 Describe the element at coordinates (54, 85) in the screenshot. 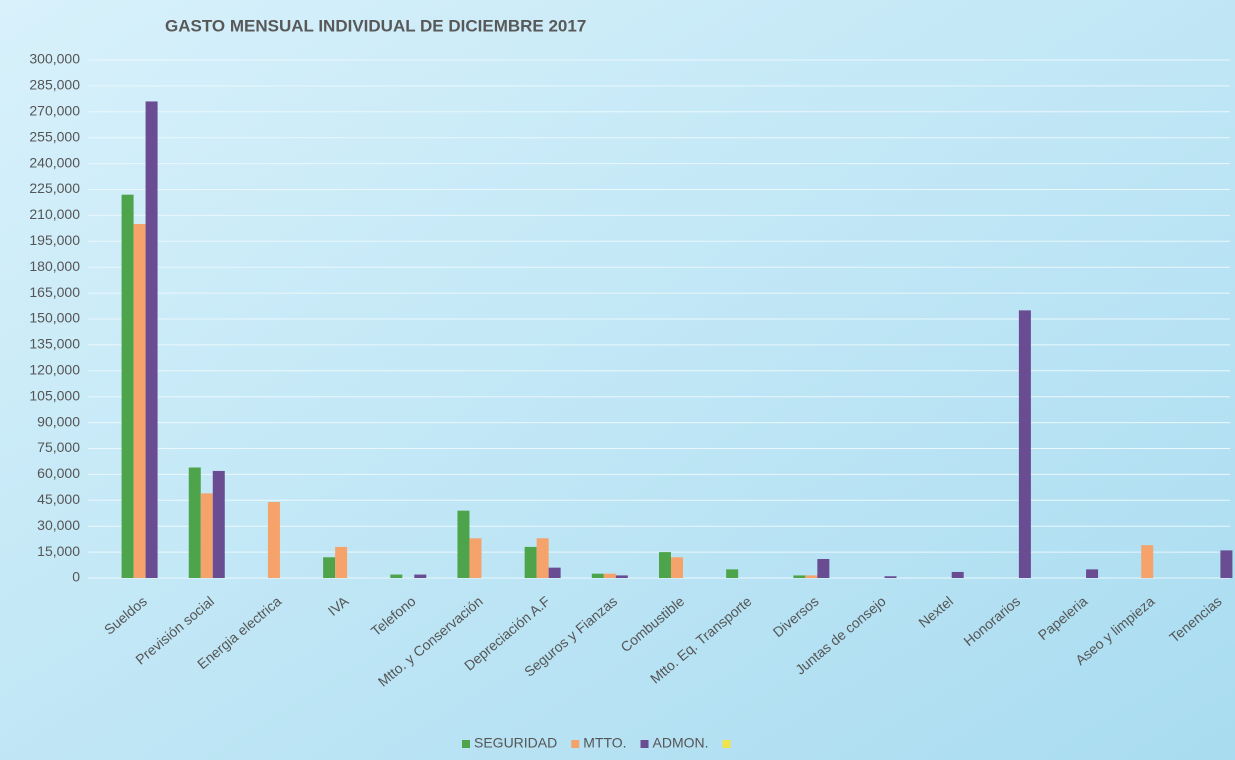

I see `y-tick-label: 285,000` at that location.